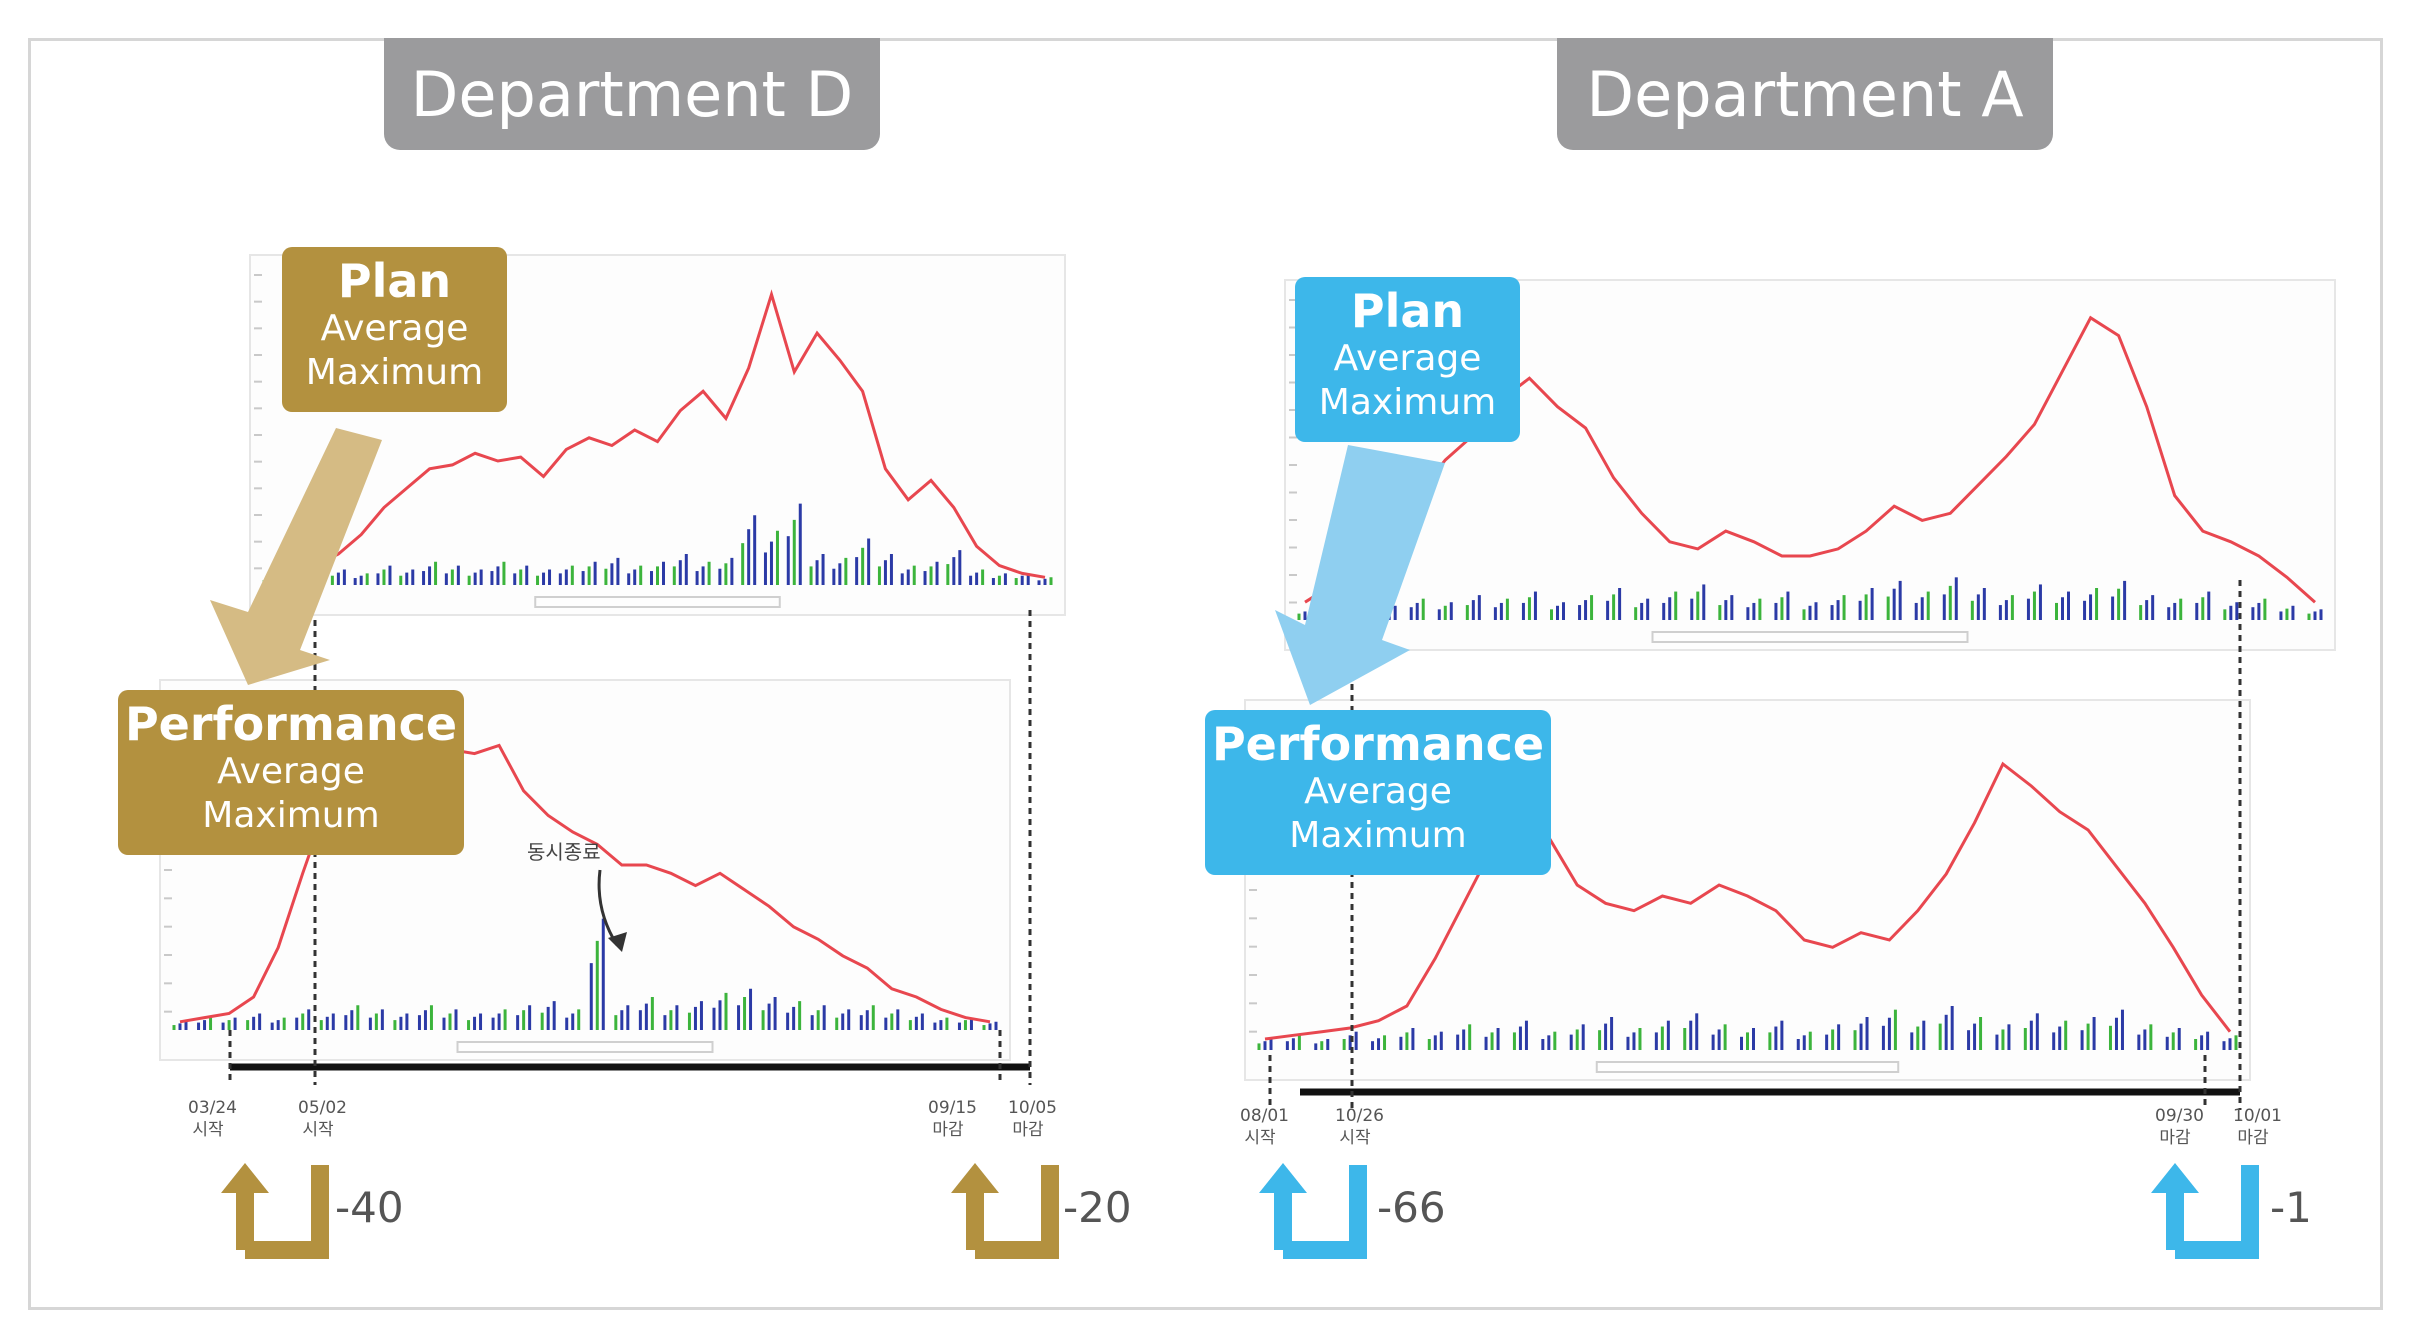 The height and width of the screenshot is (1340, 2413). Describe the element at coordinates (952, 1119) in the screenshot. I see `date-label: 09/15 마감` at that location.